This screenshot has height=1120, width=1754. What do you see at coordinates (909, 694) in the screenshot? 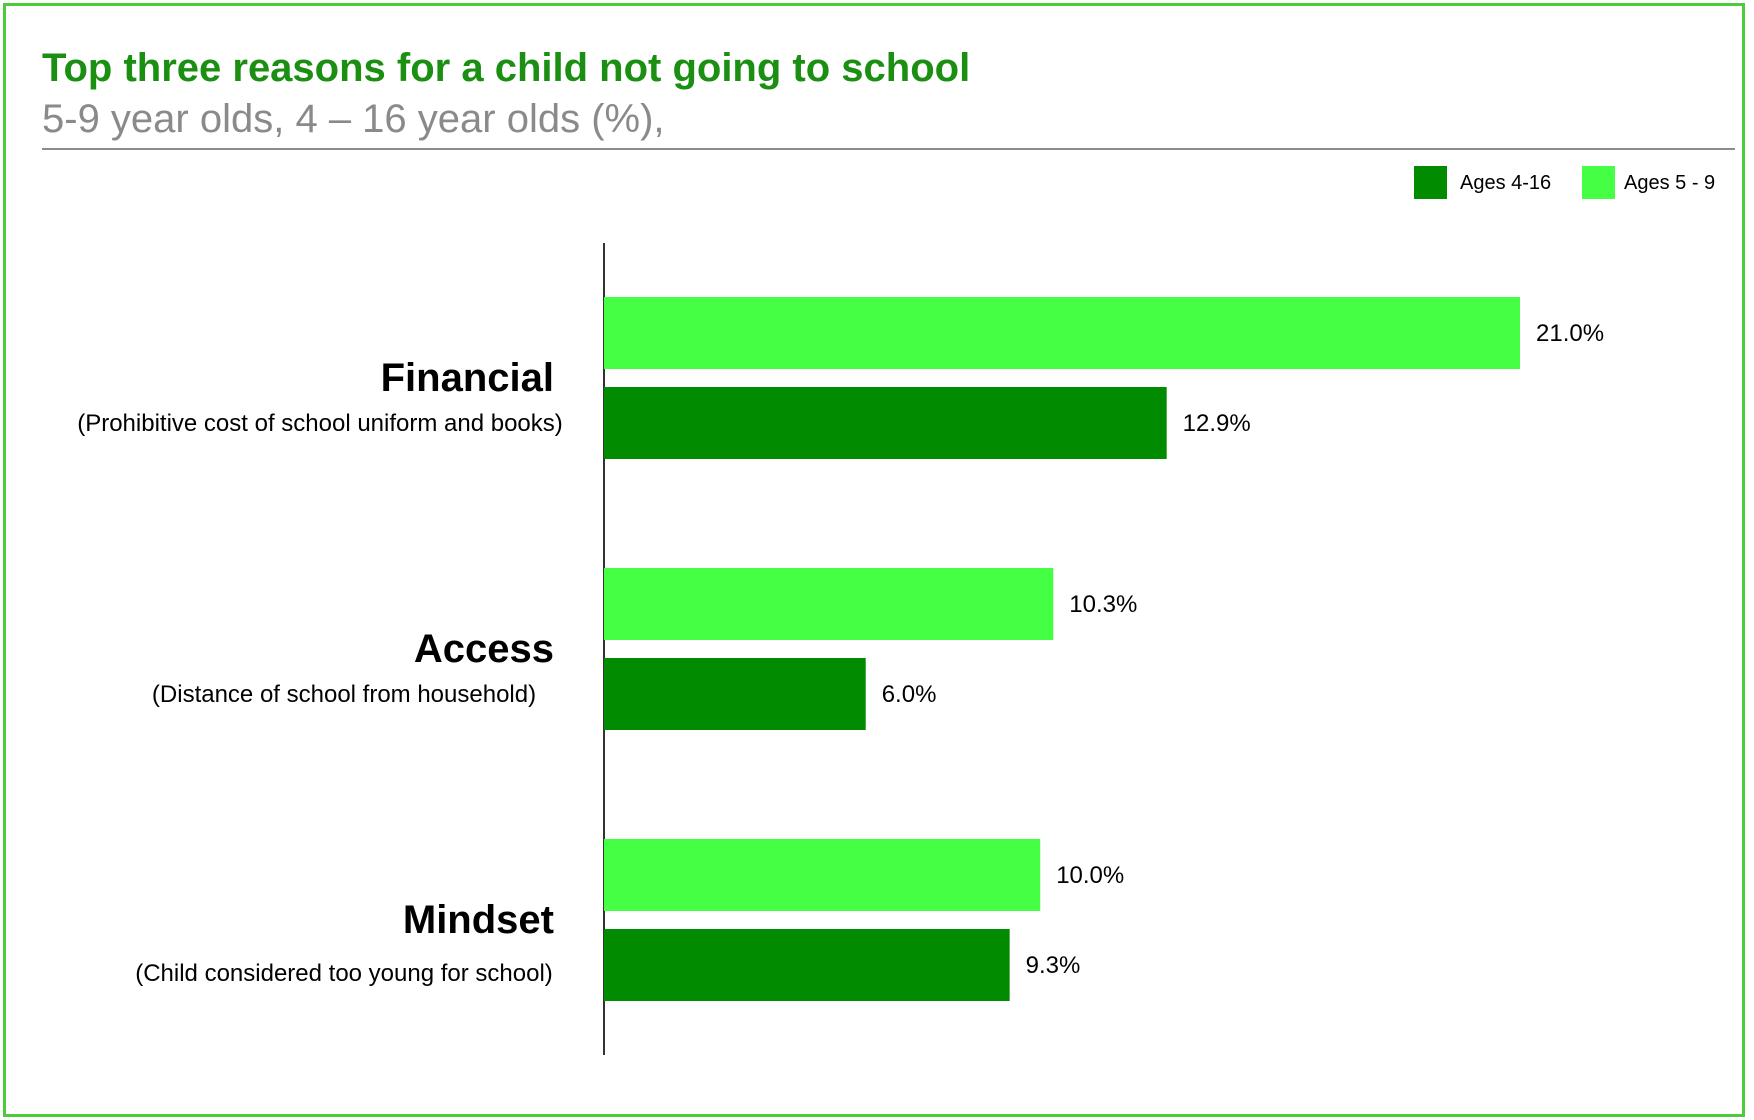
I see `value-label-access-ages-4-16: 6.0%` at bounding box center [909, 694].